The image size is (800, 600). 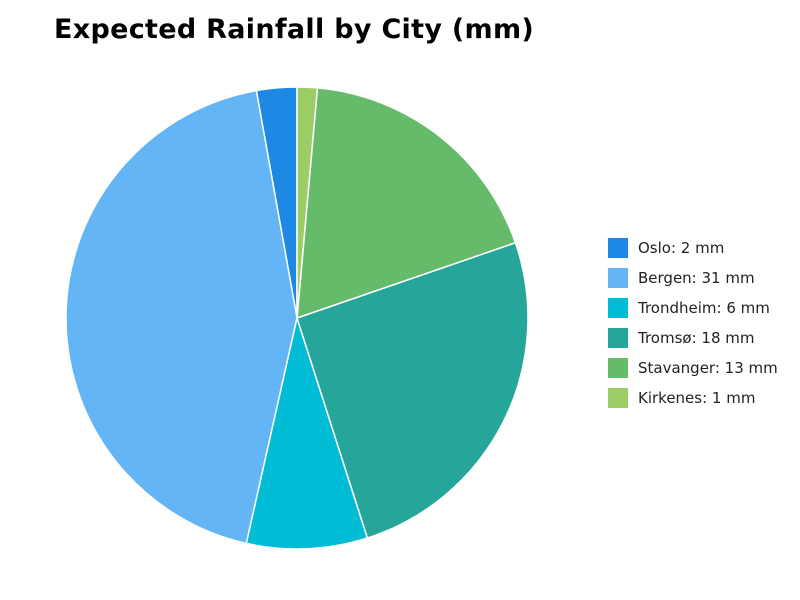 I want to click on legend-item: Stavanger: 13 mm, so click(x=693, y=368).